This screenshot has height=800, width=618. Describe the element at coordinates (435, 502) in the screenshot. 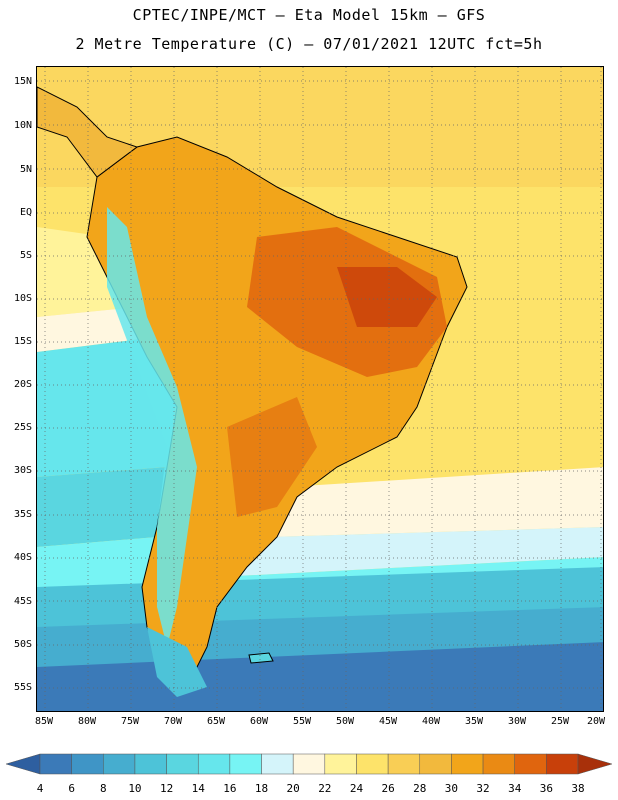

I see `ocean-atlantic-mild` at that location.